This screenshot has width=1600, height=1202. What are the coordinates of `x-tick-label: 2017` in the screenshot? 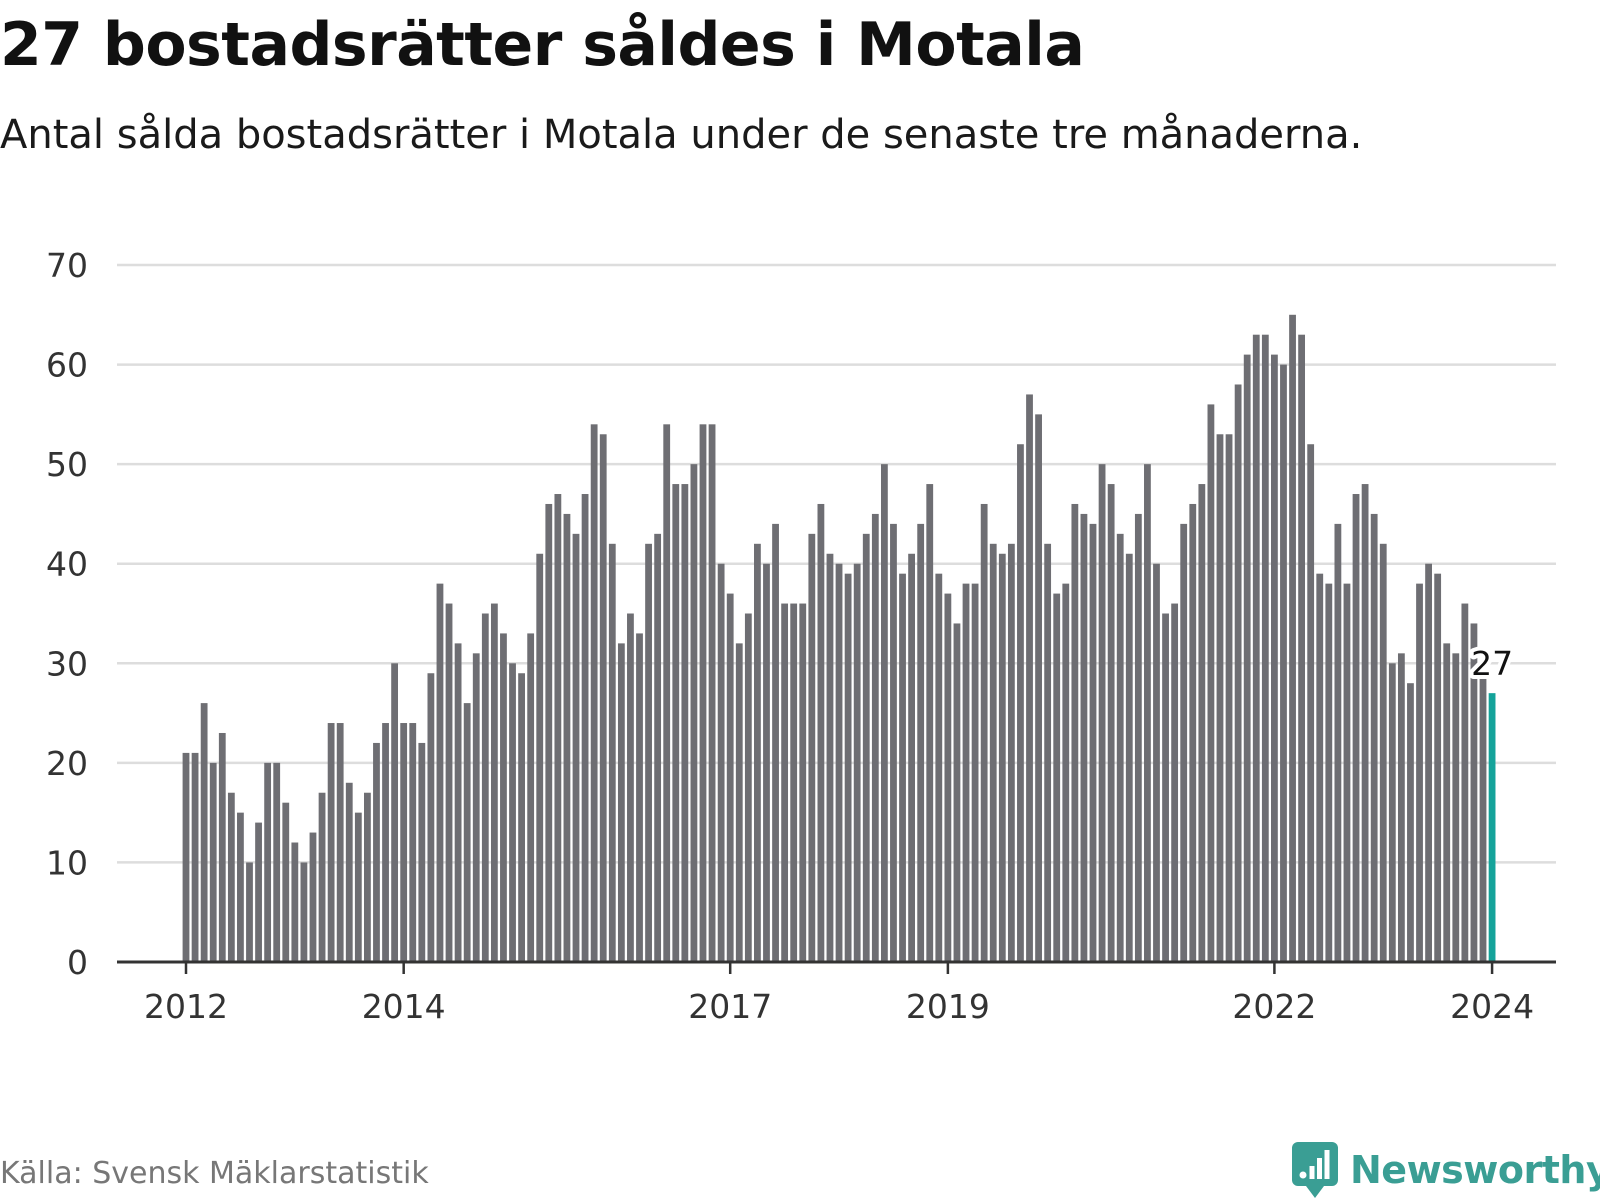 It's located at (730, 1006).